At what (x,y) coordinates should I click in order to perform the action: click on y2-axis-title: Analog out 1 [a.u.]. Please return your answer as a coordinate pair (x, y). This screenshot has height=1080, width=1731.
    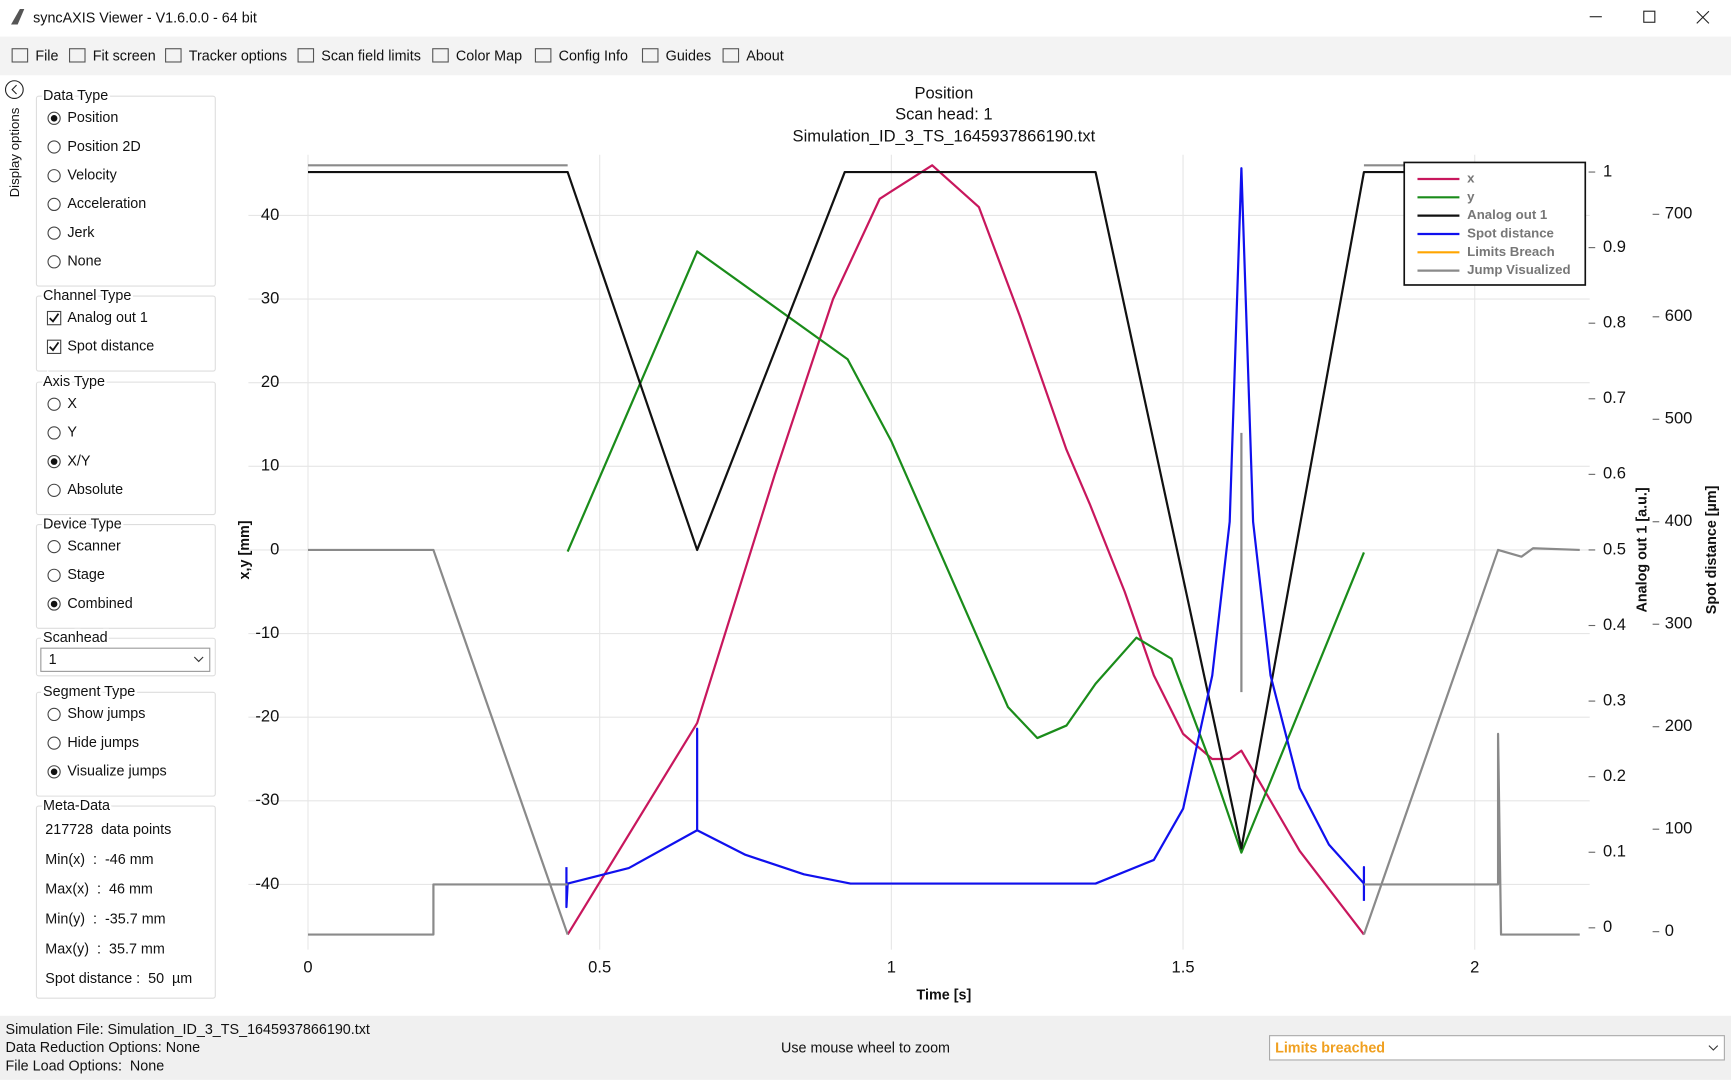
    Looking at the image, I should click on (1642, 549).